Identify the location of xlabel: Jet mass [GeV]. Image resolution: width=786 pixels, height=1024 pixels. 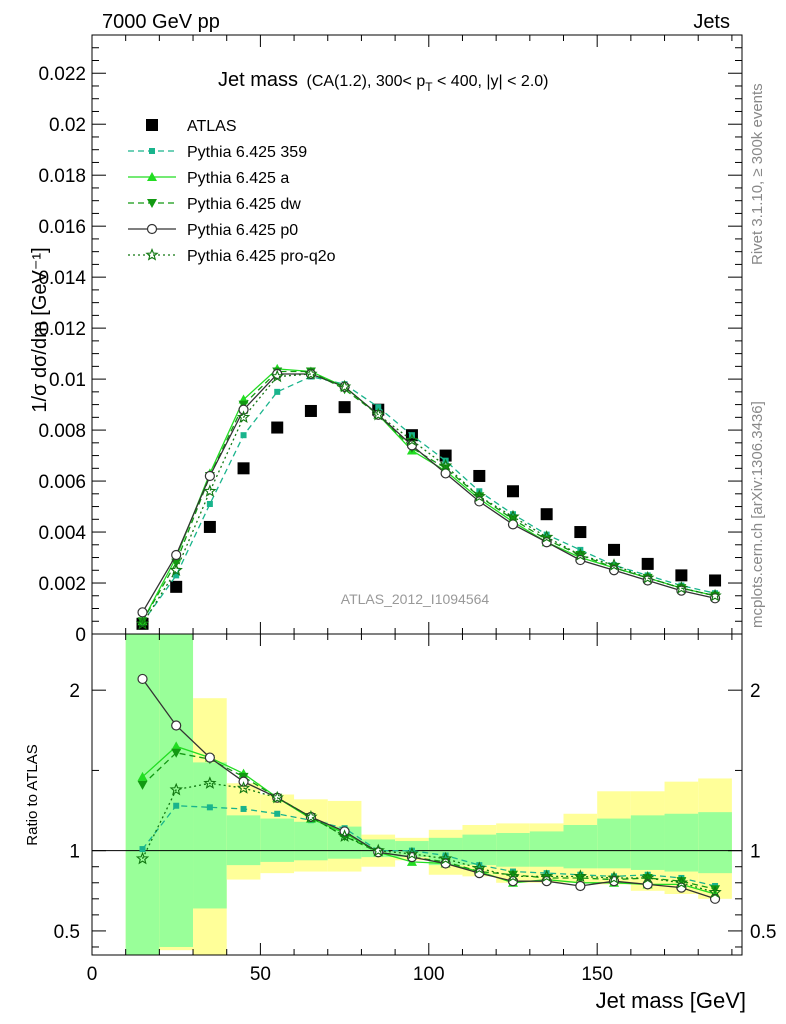
(671, 1000).